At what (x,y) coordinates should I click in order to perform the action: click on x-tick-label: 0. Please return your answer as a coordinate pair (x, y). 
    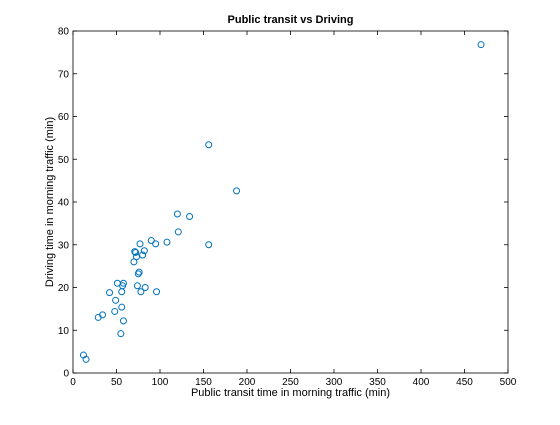
    Looking at the image, I should click on (73, 382).